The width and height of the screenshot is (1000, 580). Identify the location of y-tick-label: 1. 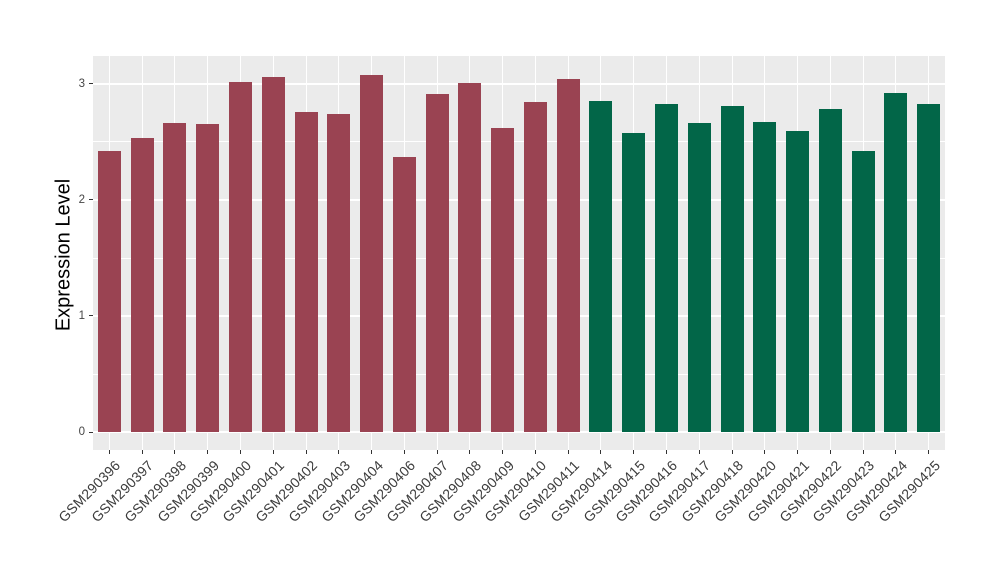
(81, 315).